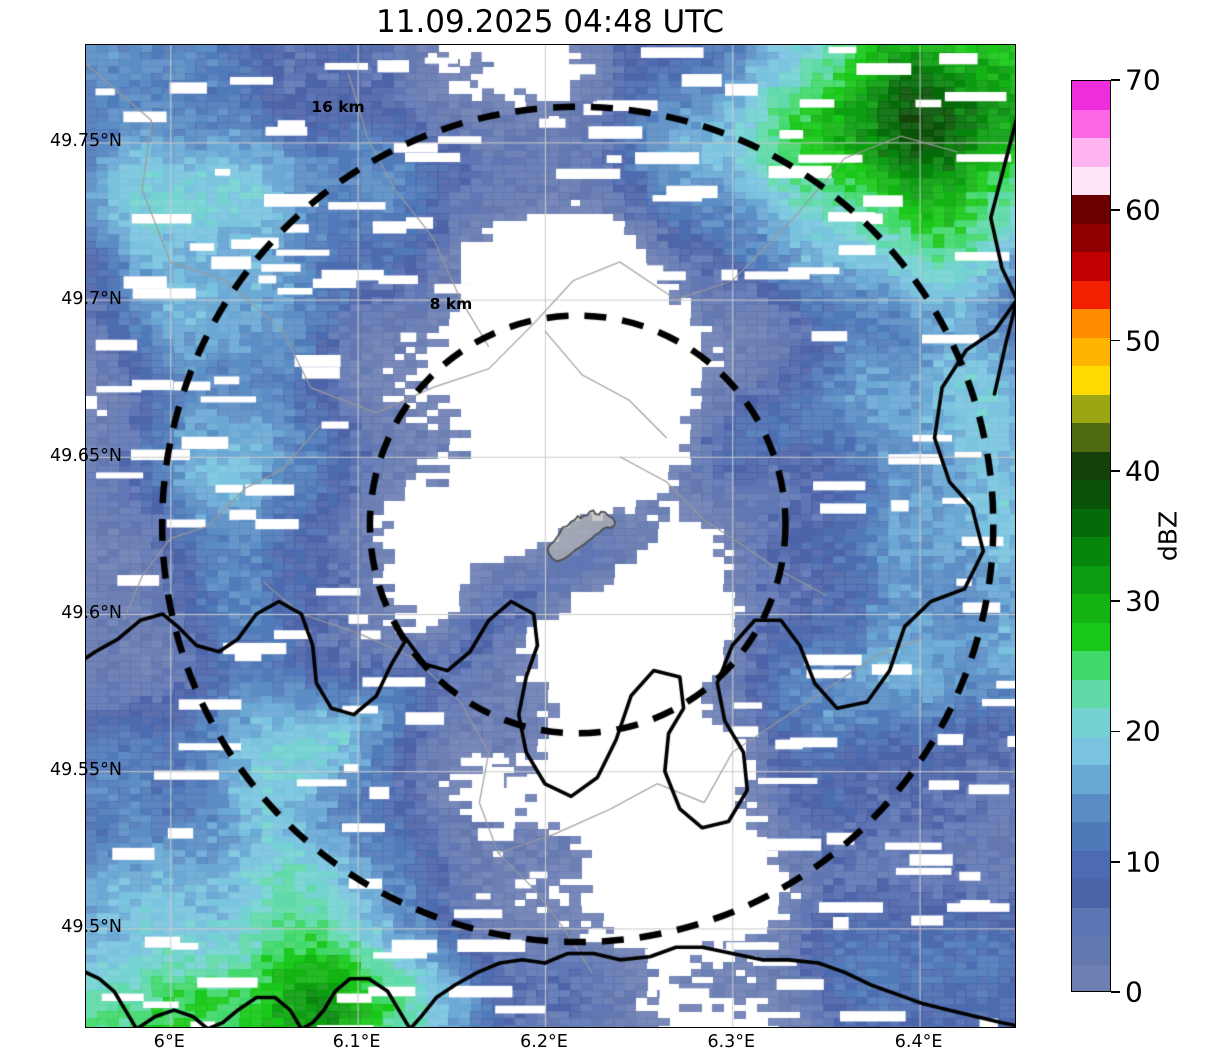  What do you see at coordinates (451, 304) in the screenshot?
I see `range-ring-label: 8 km` at bounding box center [451, 304].